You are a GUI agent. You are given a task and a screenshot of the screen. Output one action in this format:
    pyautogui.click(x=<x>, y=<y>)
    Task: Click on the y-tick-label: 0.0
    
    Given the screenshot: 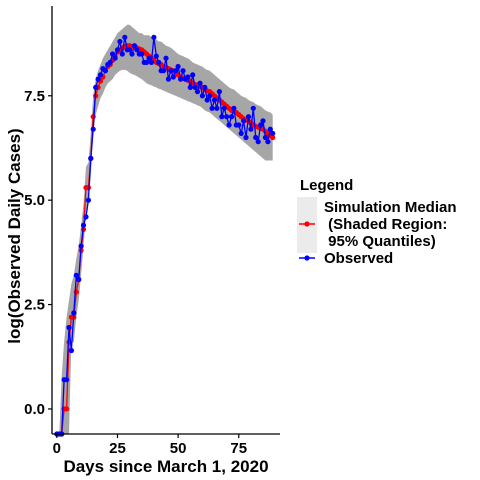 What is the action you would take?
    pyautogui.click(x=34, y=409)
    